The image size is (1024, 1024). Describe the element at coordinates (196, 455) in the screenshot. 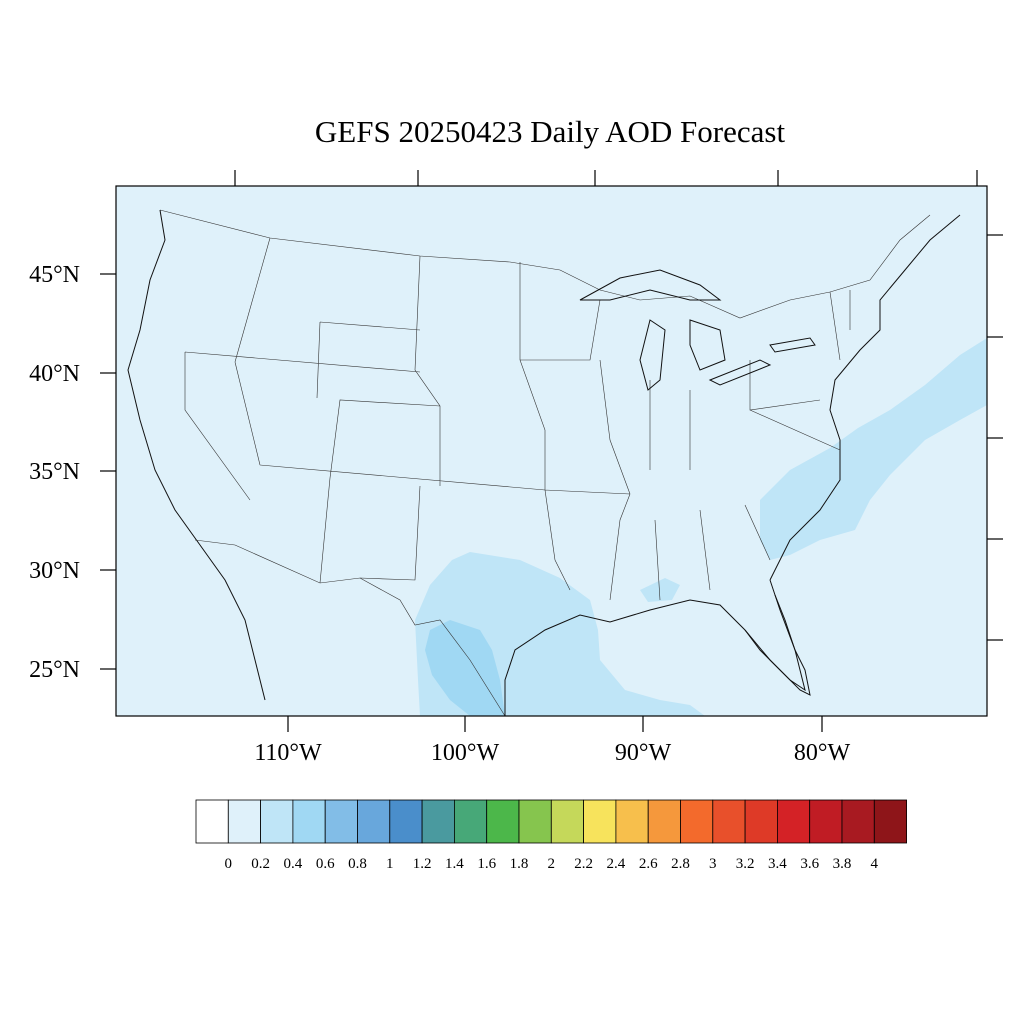

I see `west-coast` at that location.